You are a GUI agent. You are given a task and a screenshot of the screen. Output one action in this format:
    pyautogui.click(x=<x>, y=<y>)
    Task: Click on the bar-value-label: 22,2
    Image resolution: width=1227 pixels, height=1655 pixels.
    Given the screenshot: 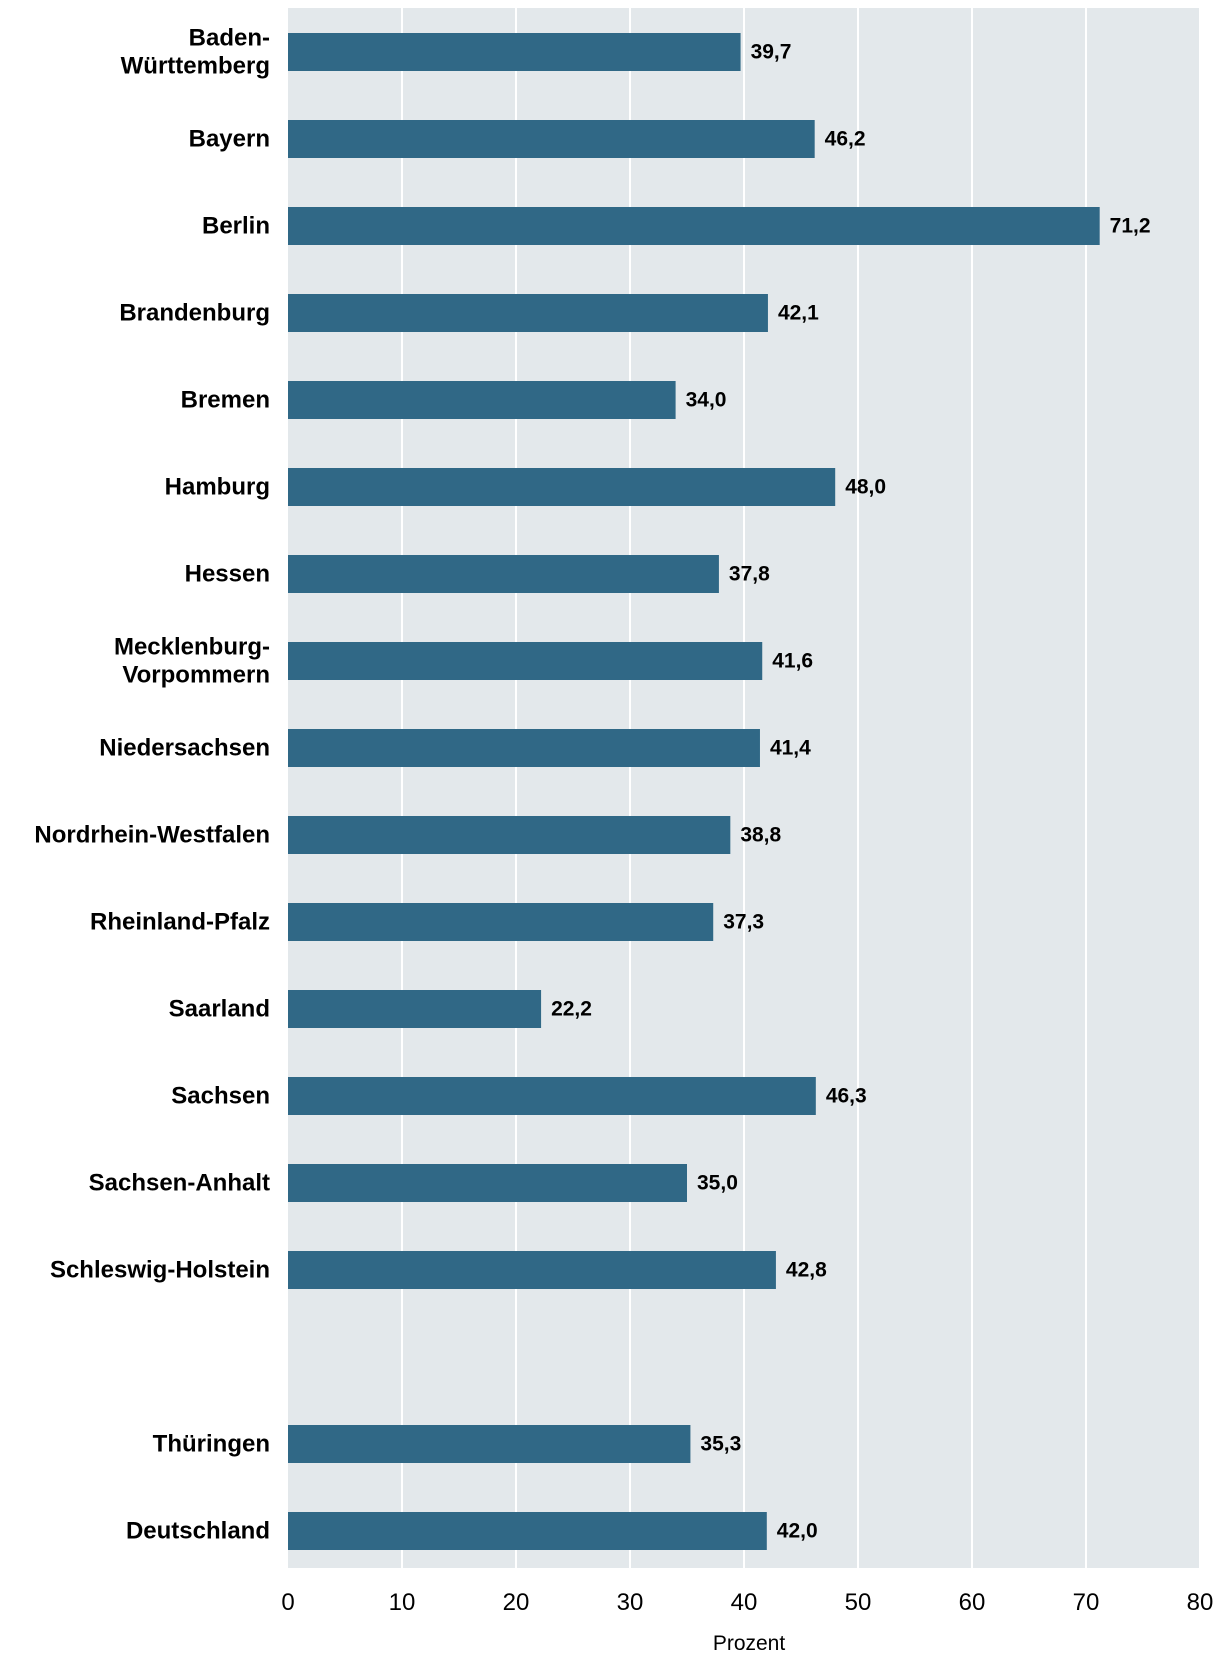 What is the action you would take?
    pyautogui.click(x=571, y=1009)
    